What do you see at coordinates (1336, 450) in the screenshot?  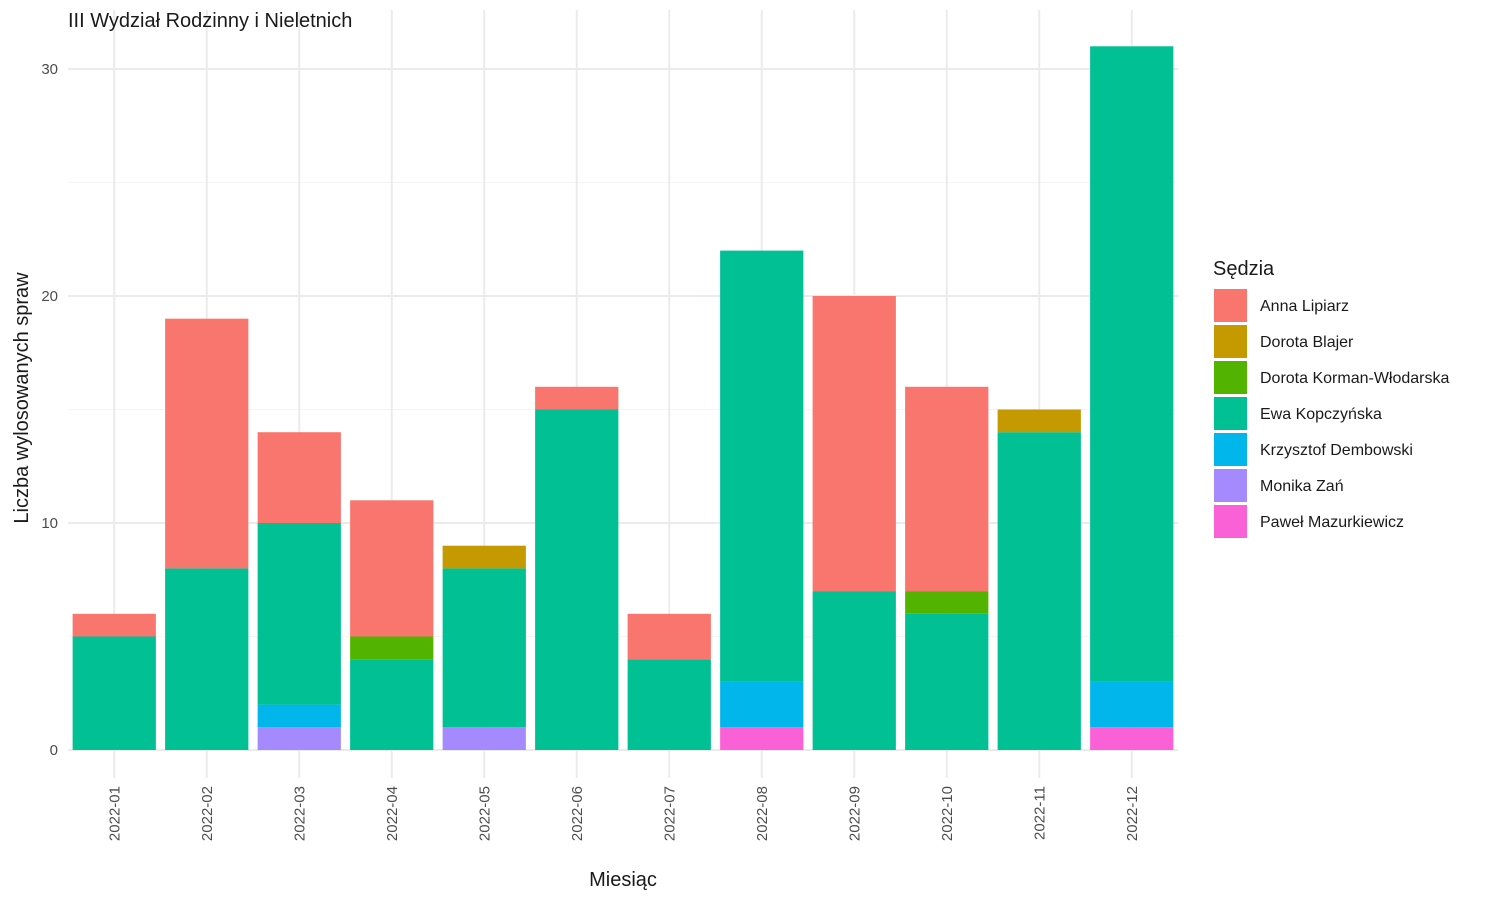 I see `legend-label: Krzysztof Dembowski` at bounding box center [1336, 450].